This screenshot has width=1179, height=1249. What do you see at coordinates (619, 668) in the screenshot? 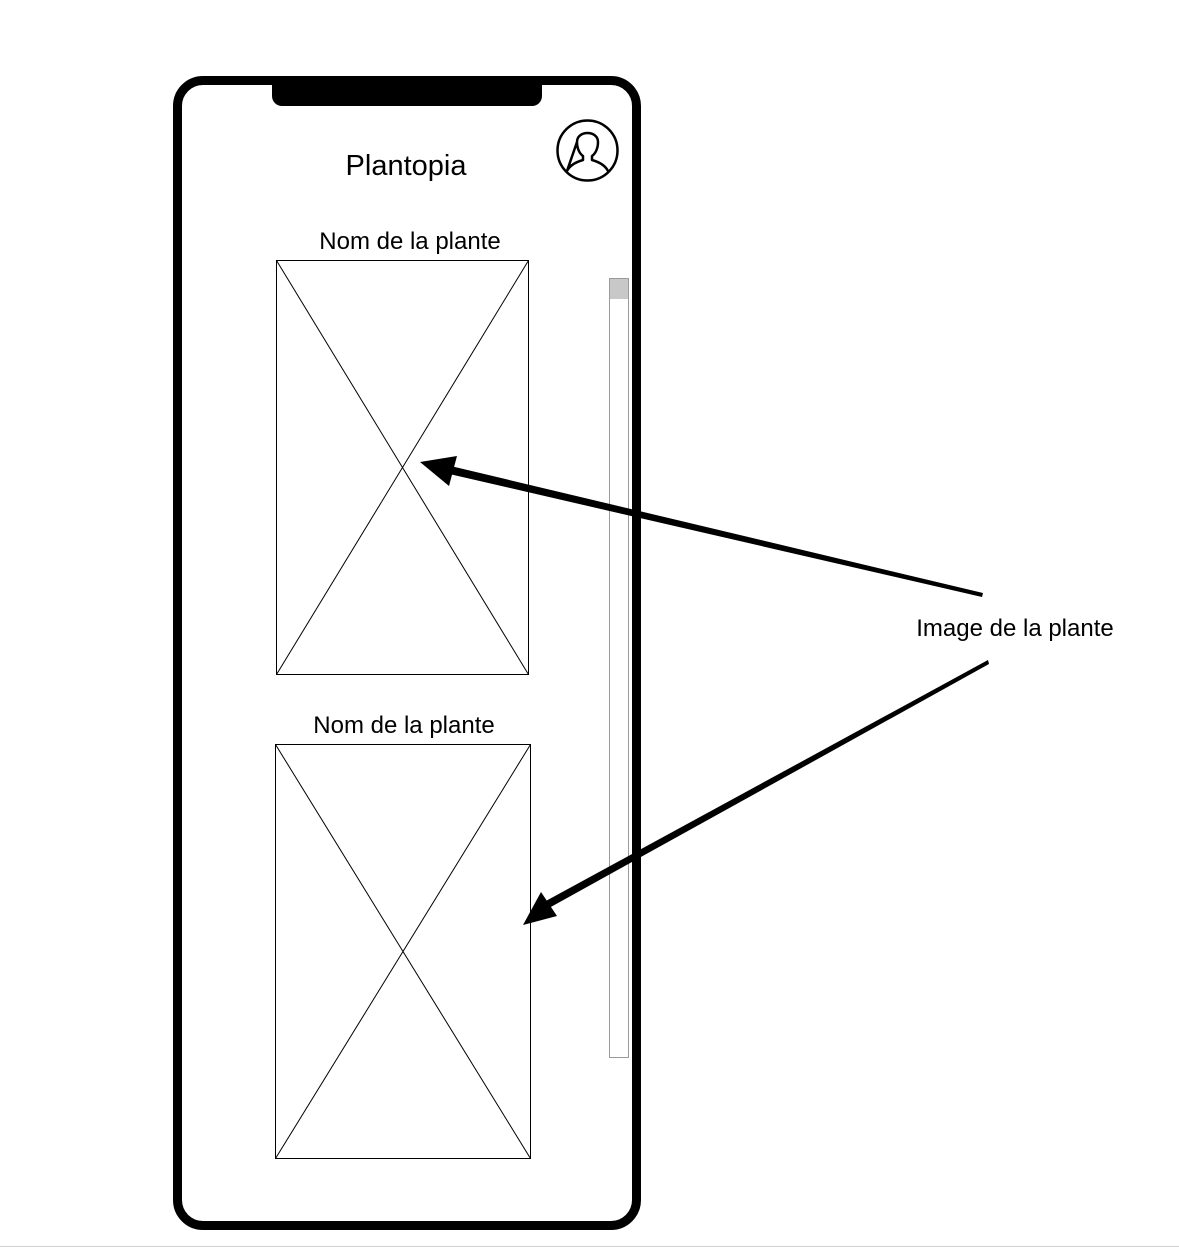
I see `scrollbar-track` at bounding box center [619, 668].